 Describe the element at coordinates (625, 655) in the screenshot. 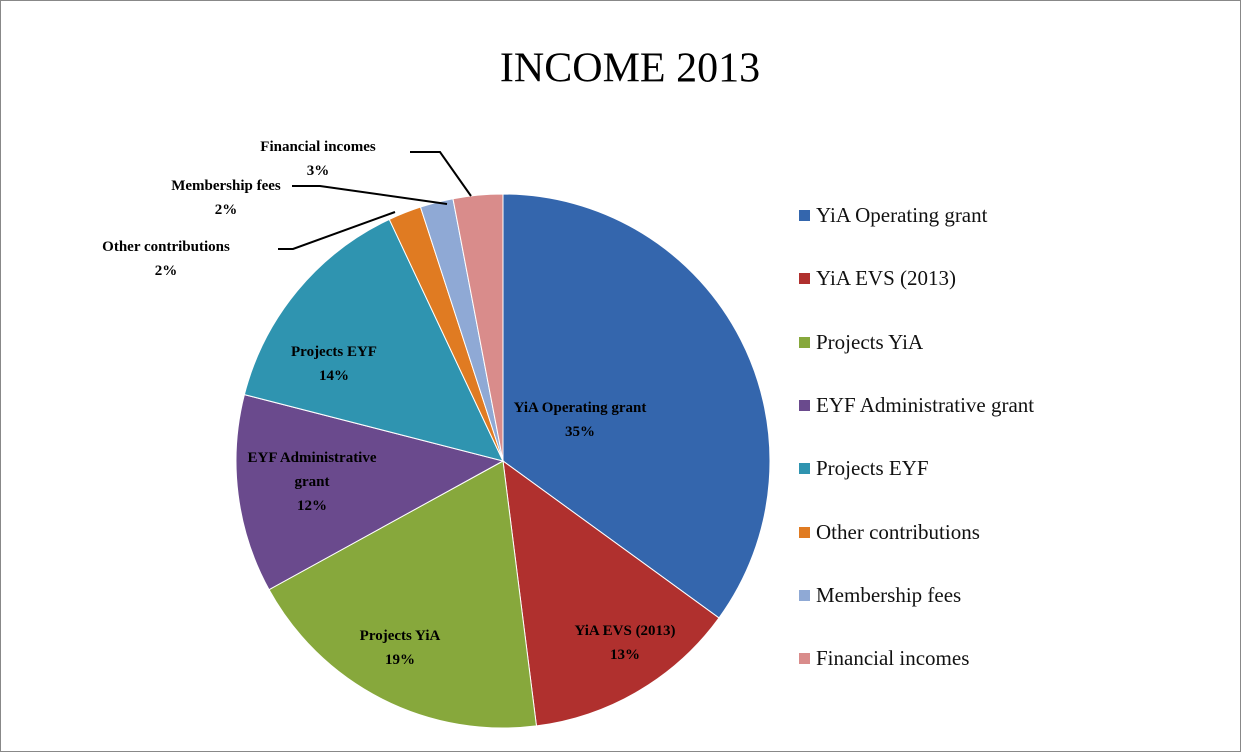

I see `data-label-value: 13%` at that location.